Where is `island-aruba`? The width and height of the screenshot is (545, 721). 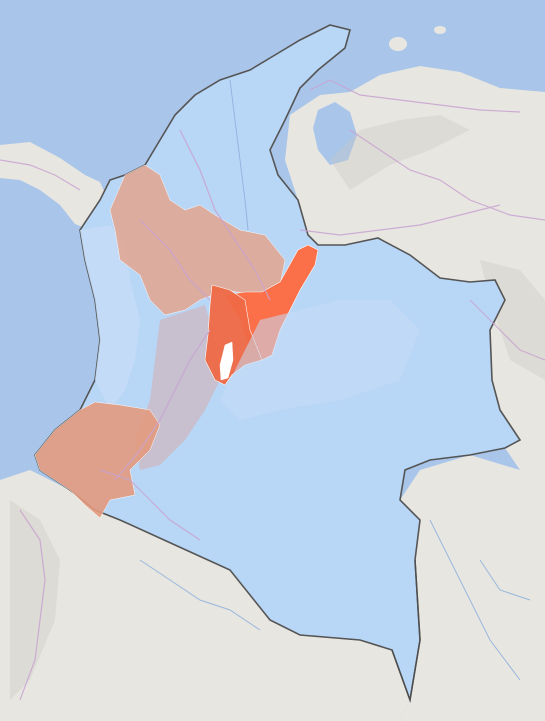
island-aruba is located at coordinates (398, 44).